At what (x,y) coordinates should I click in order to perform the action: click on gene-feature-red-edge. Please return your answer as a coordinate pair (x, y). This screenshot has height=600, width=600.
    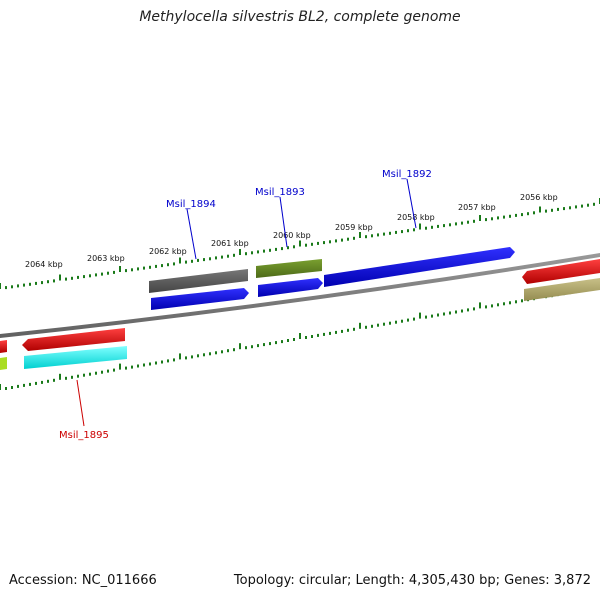
    Looking at the image, I should click on (3, 346).